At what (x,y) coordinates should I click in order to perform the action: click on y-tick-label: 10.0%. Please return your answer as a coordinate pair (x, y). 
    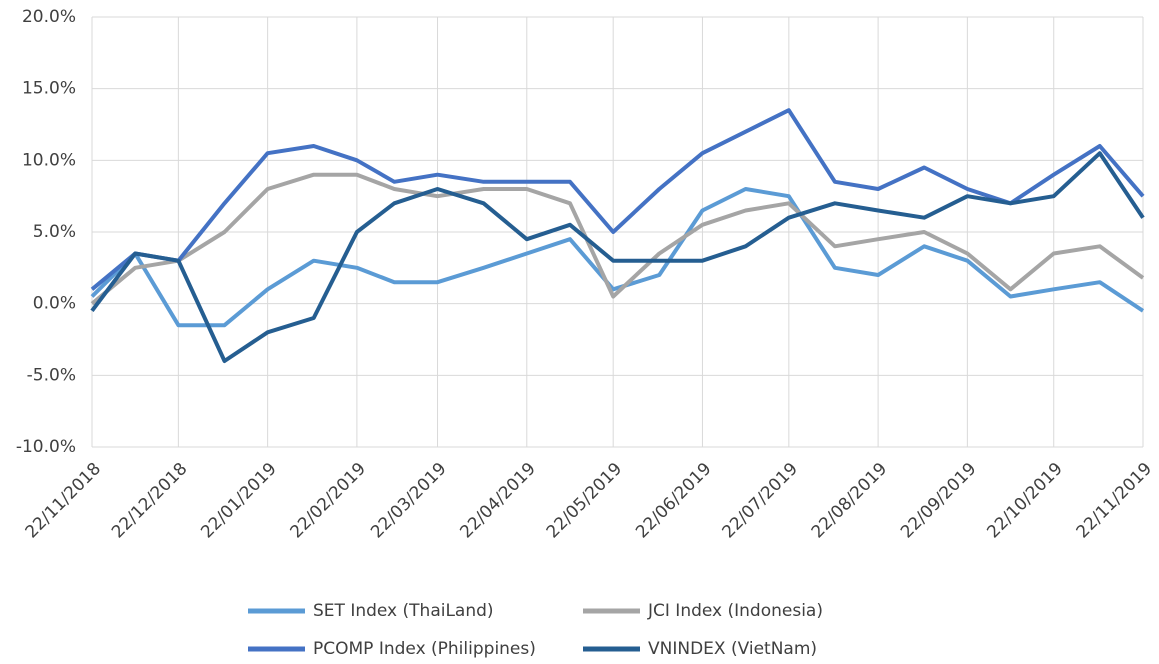
    Looking at the image, I should click on (49, 160).